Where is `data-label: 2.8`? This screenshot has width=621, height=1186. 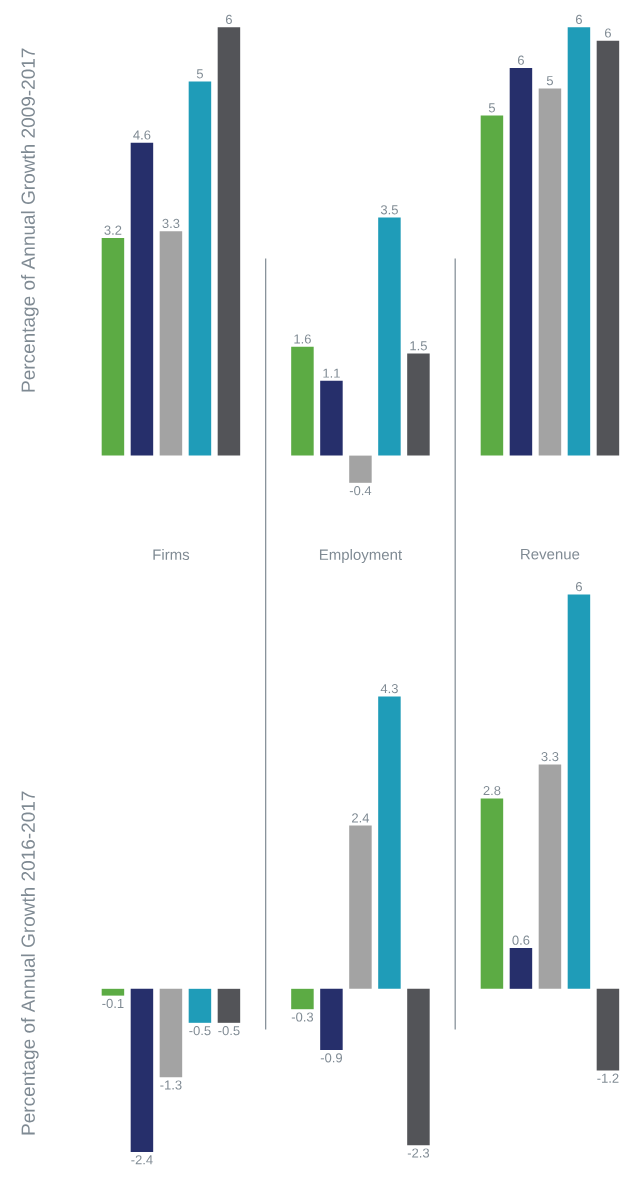
data-label: 2.8 is located at coordinates (492, 791).